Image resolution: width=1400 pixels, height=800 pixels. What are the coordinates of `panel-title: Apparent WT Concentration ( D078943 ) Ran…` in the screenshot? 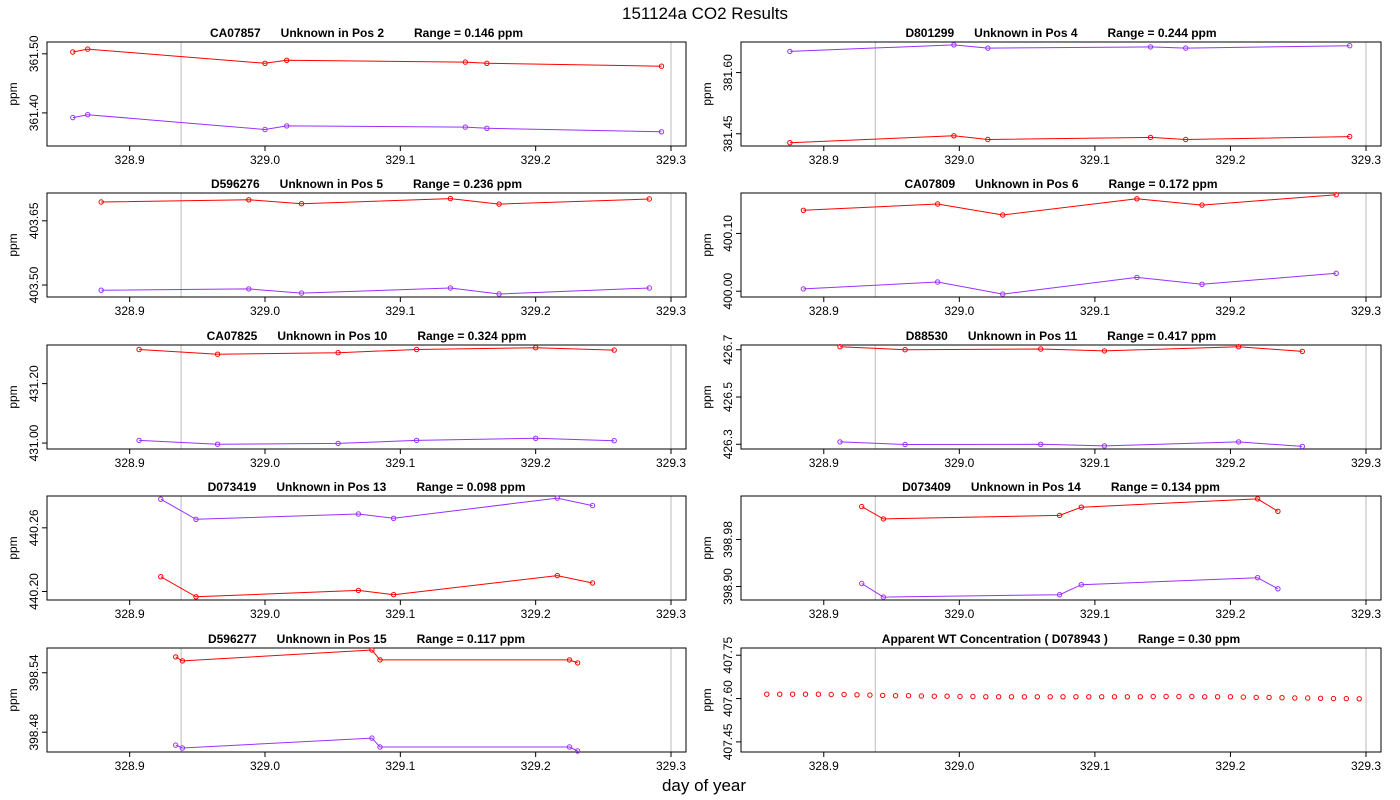 It's located at (1061, 639).